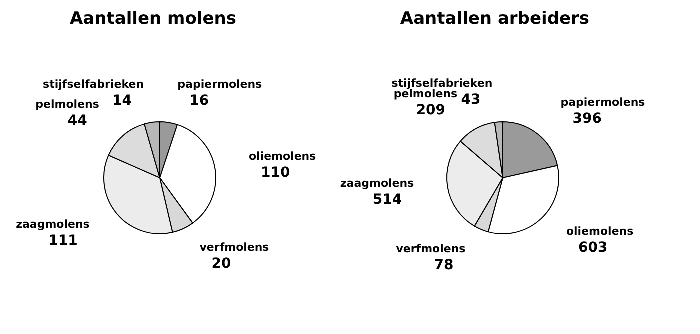 Image resolution: width=700 pixels, height=334 pixels. I want to click on data-label: 78, so click(444, 265).